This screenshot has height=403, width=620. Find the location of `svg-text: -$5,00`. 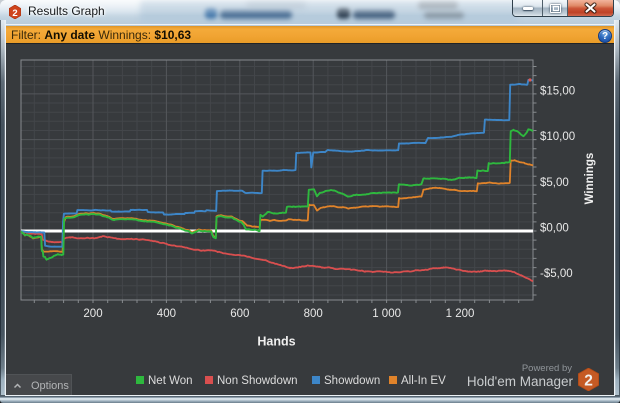

svg-text: -$5,00 is located at coordinates (556, 274).